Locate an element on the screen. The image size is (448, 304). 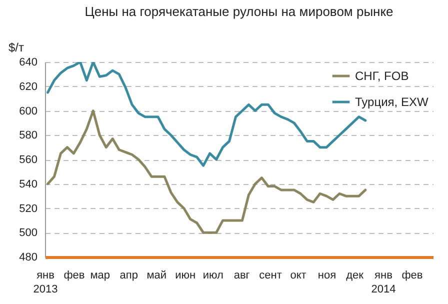
y-tick-label: 540 is located at coordinates (28, 184).